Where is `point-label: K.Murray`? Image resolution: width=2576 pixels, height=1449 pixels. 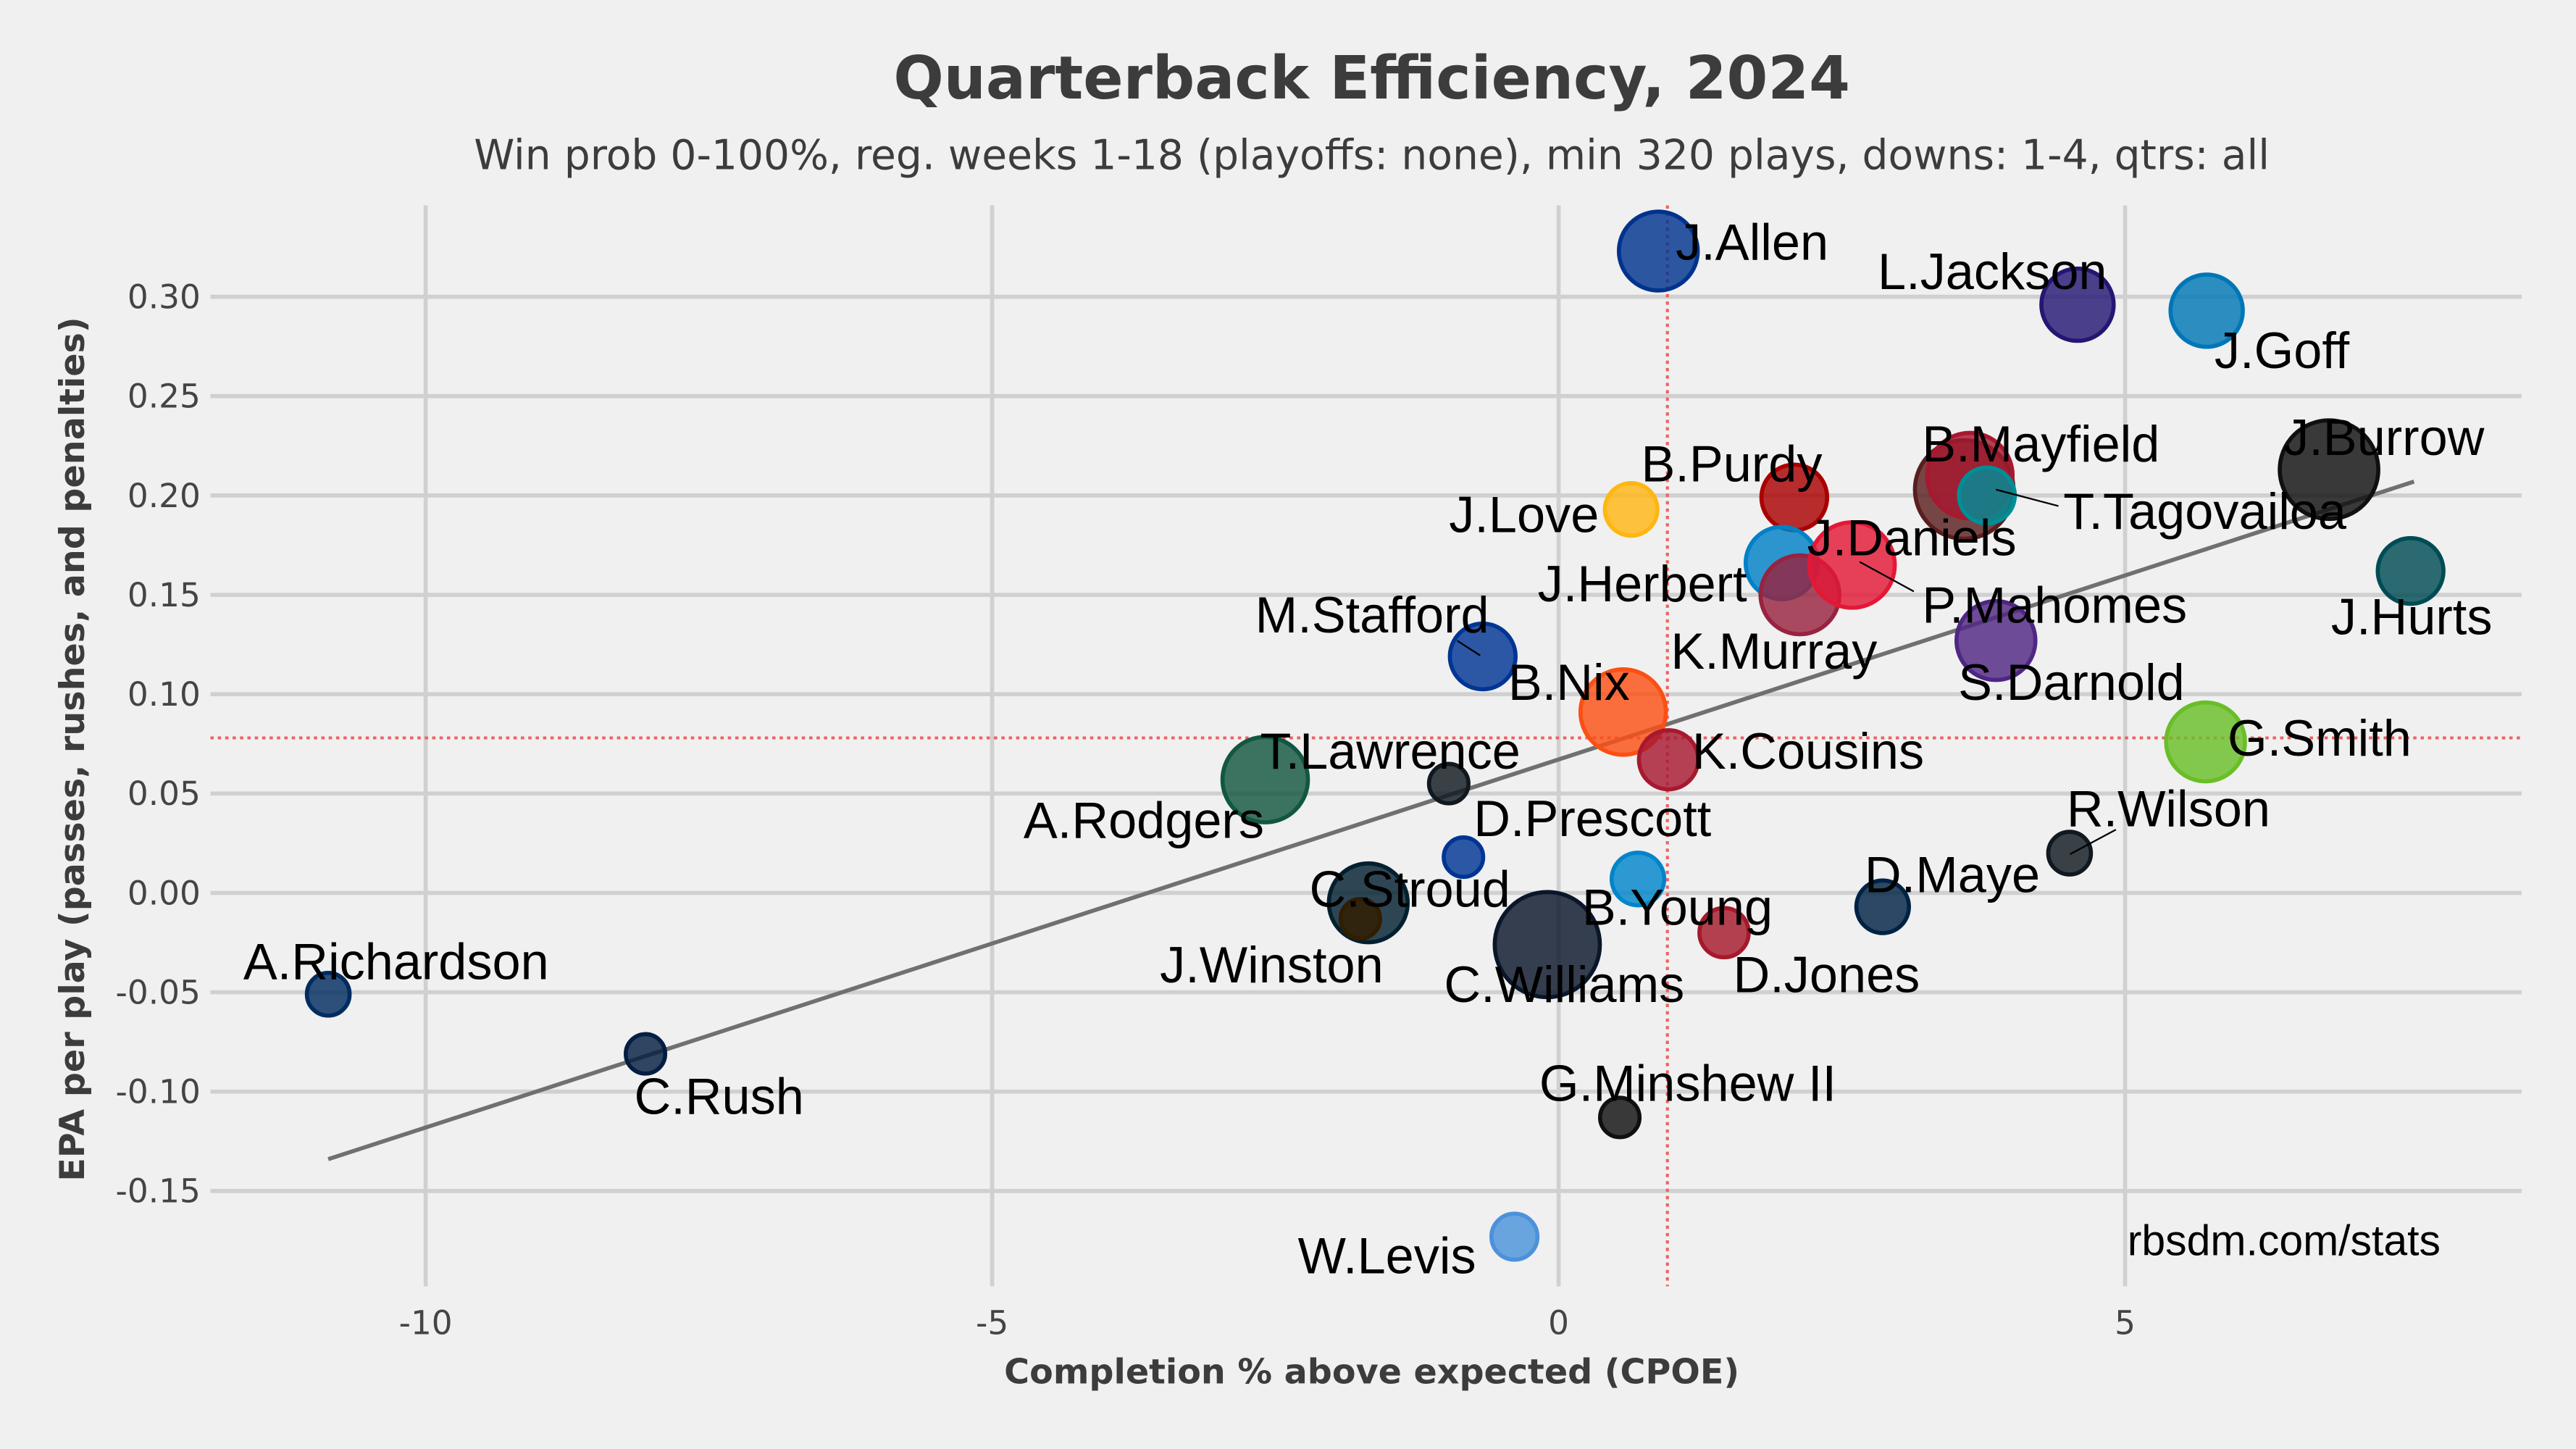
point-label: K.Murray is located at coordinates (1773, 651).